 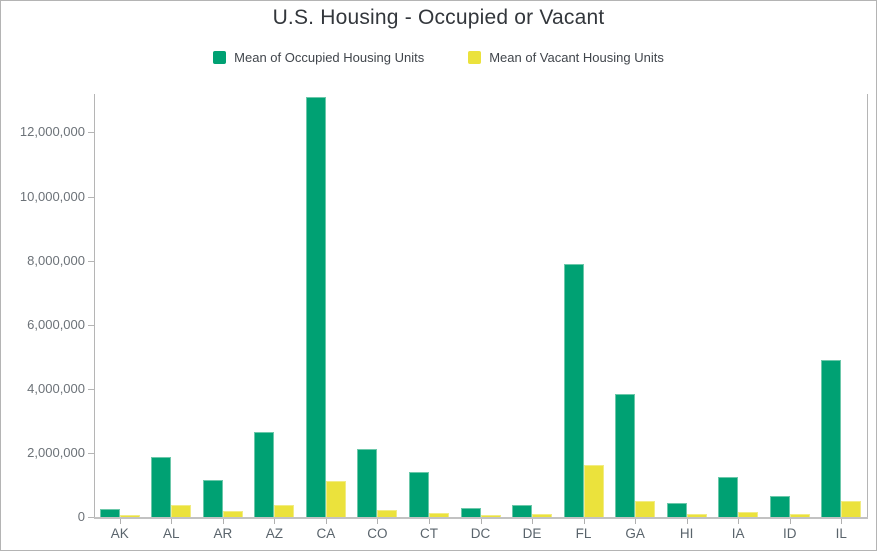 What do you see at coordinates (56, 452) in the screenshot?
I see `y-axis-tick-label: 2,000,000` at bounding box center [56, 452].